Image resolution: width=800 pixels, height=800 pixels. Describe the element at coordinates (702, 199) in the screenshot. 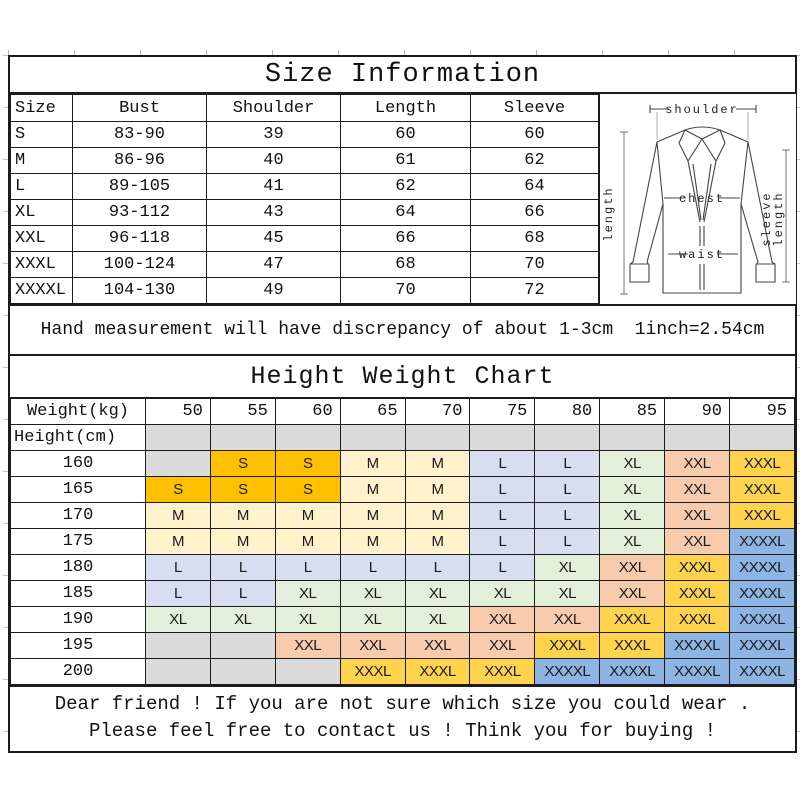

I see `chest-label: chest` at that location.